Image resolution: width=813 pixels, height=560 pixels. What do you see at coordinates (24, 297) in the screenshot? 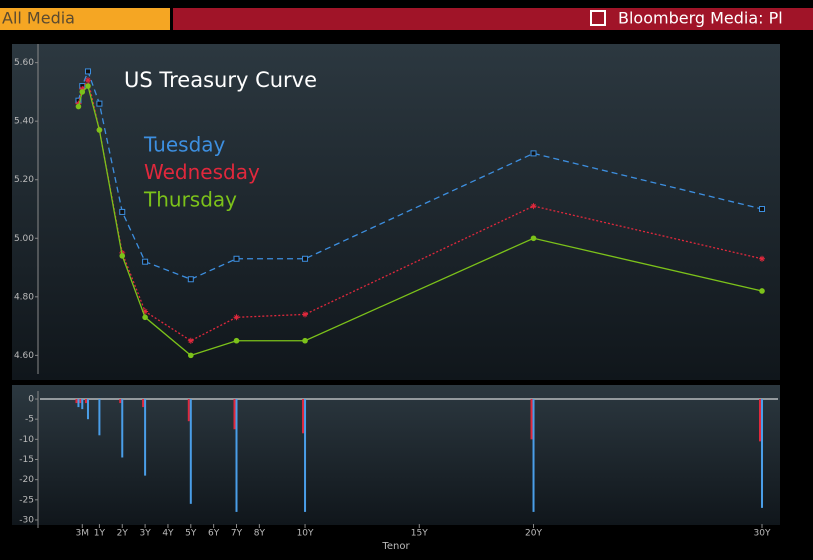
I see `y-tick-label: 4.80` at bounding box center [24, 297].